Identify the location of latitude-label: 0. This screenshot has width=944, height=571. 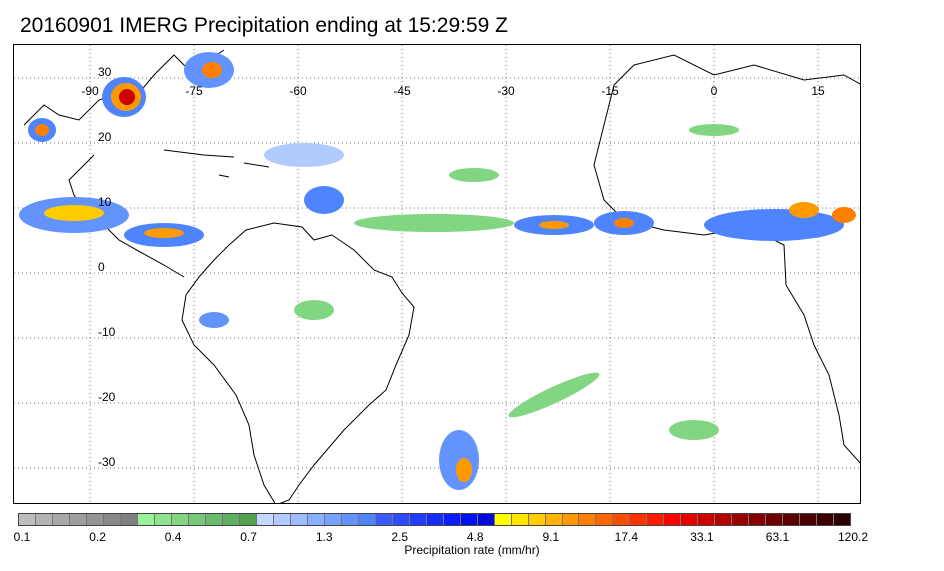
(101, 267).